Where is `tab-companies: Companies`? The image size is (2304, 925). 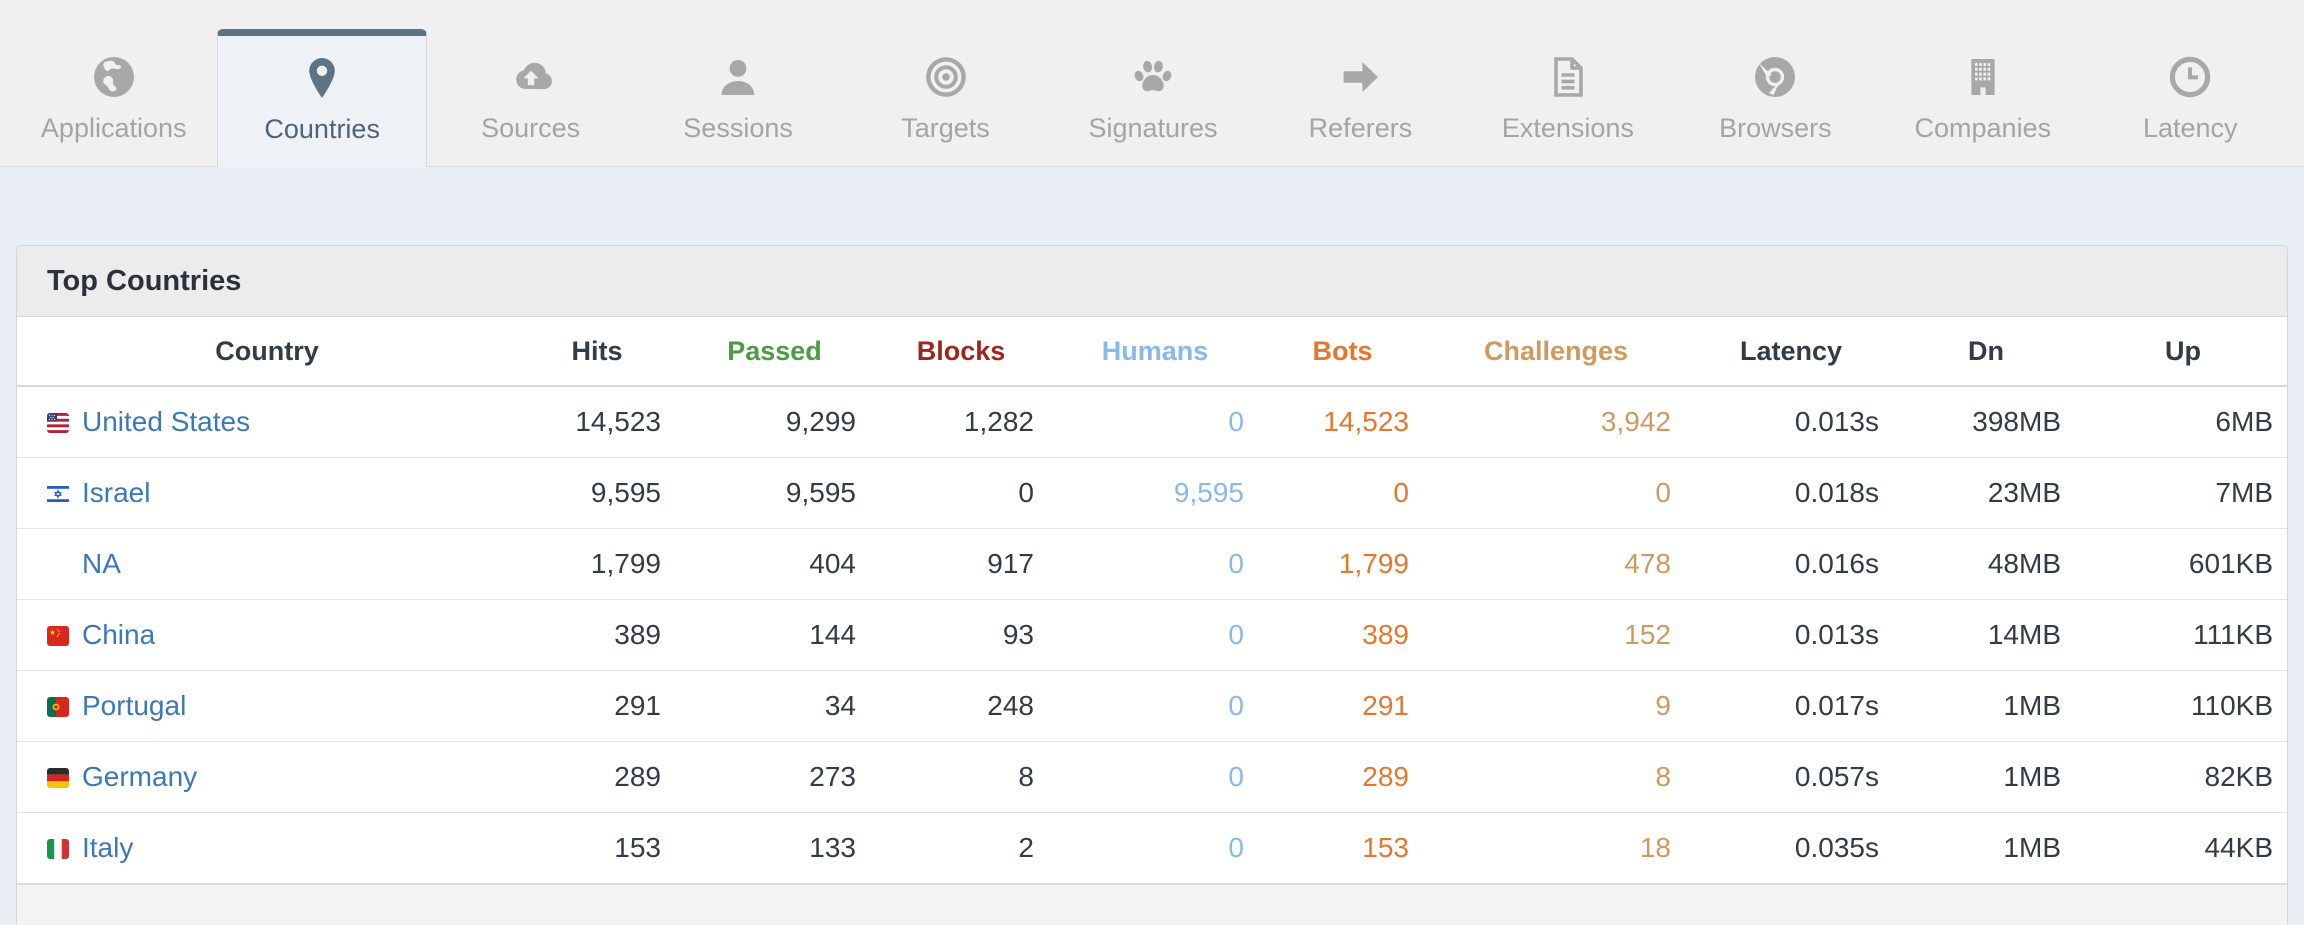 tab-companies: Companies is located at coordinates (1982, 97).